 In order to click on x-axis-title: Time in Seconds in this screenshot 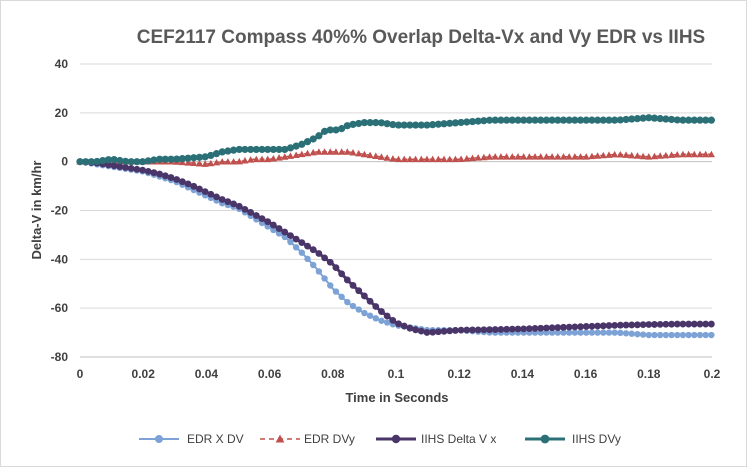, I will do `click(396, 397)`.